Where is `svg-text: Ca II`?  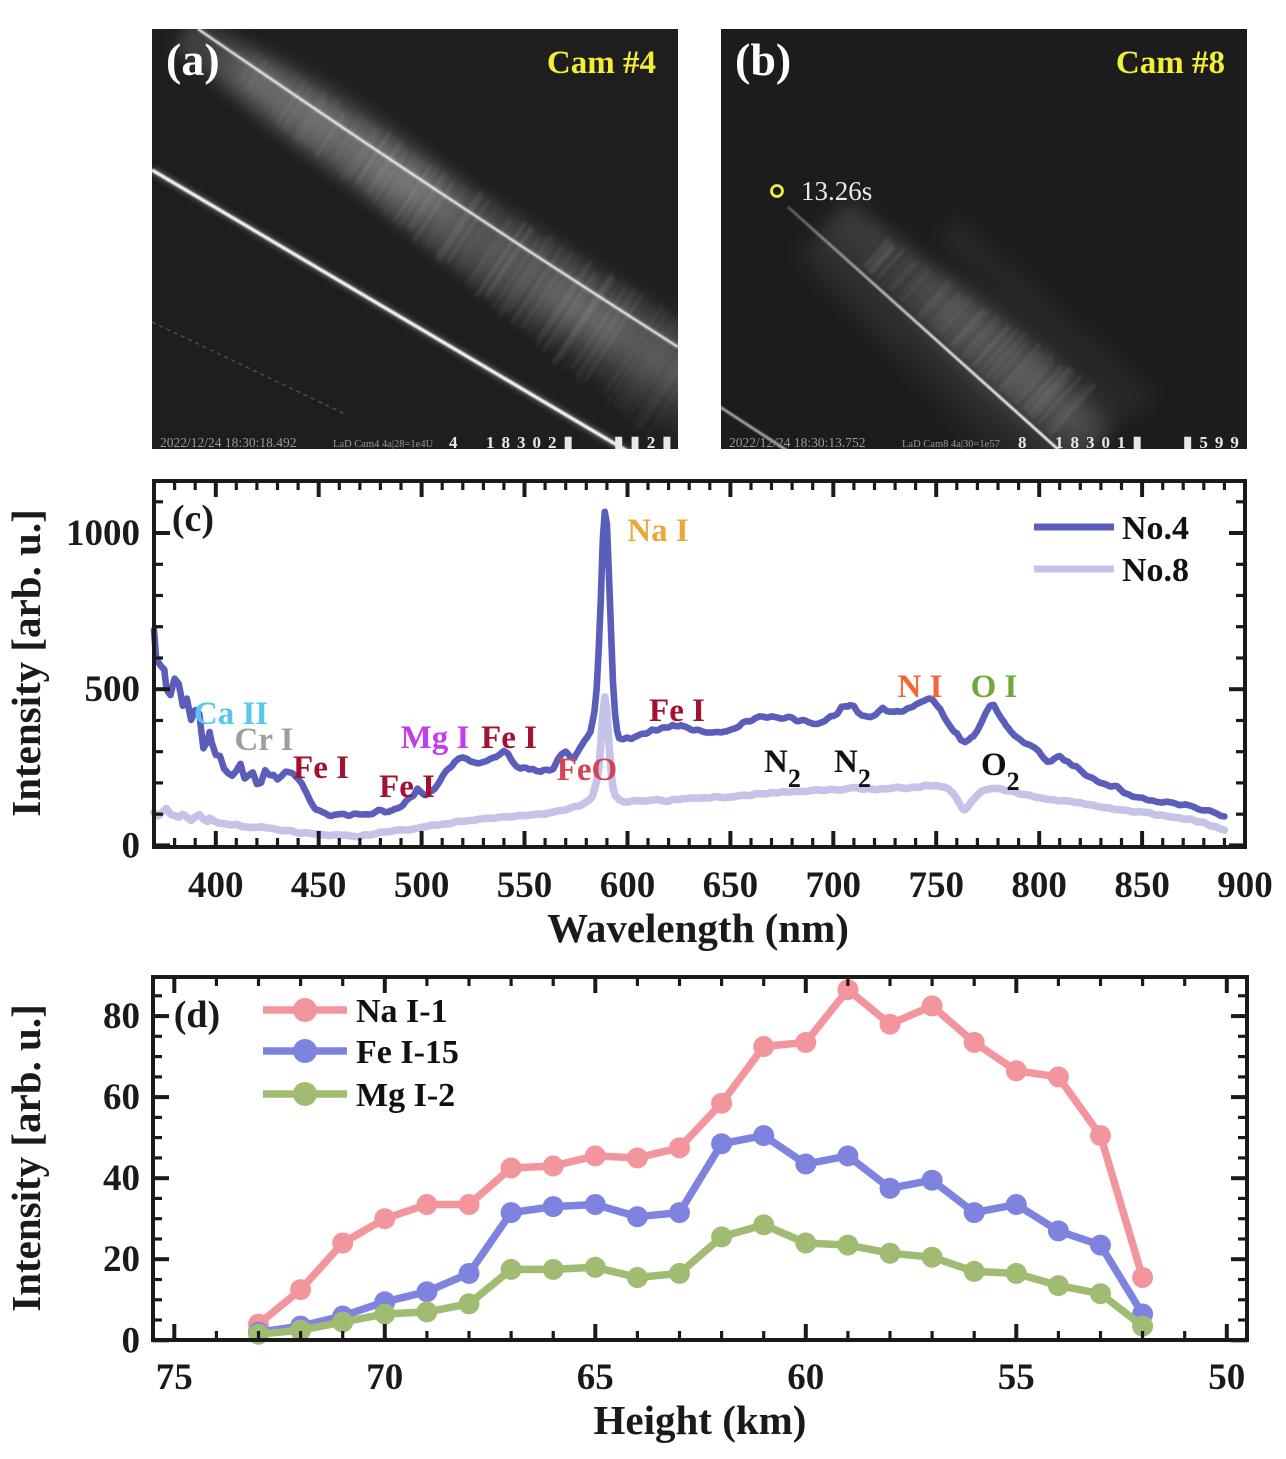
svg-text: Ca II is located at coordinates (231, 714).